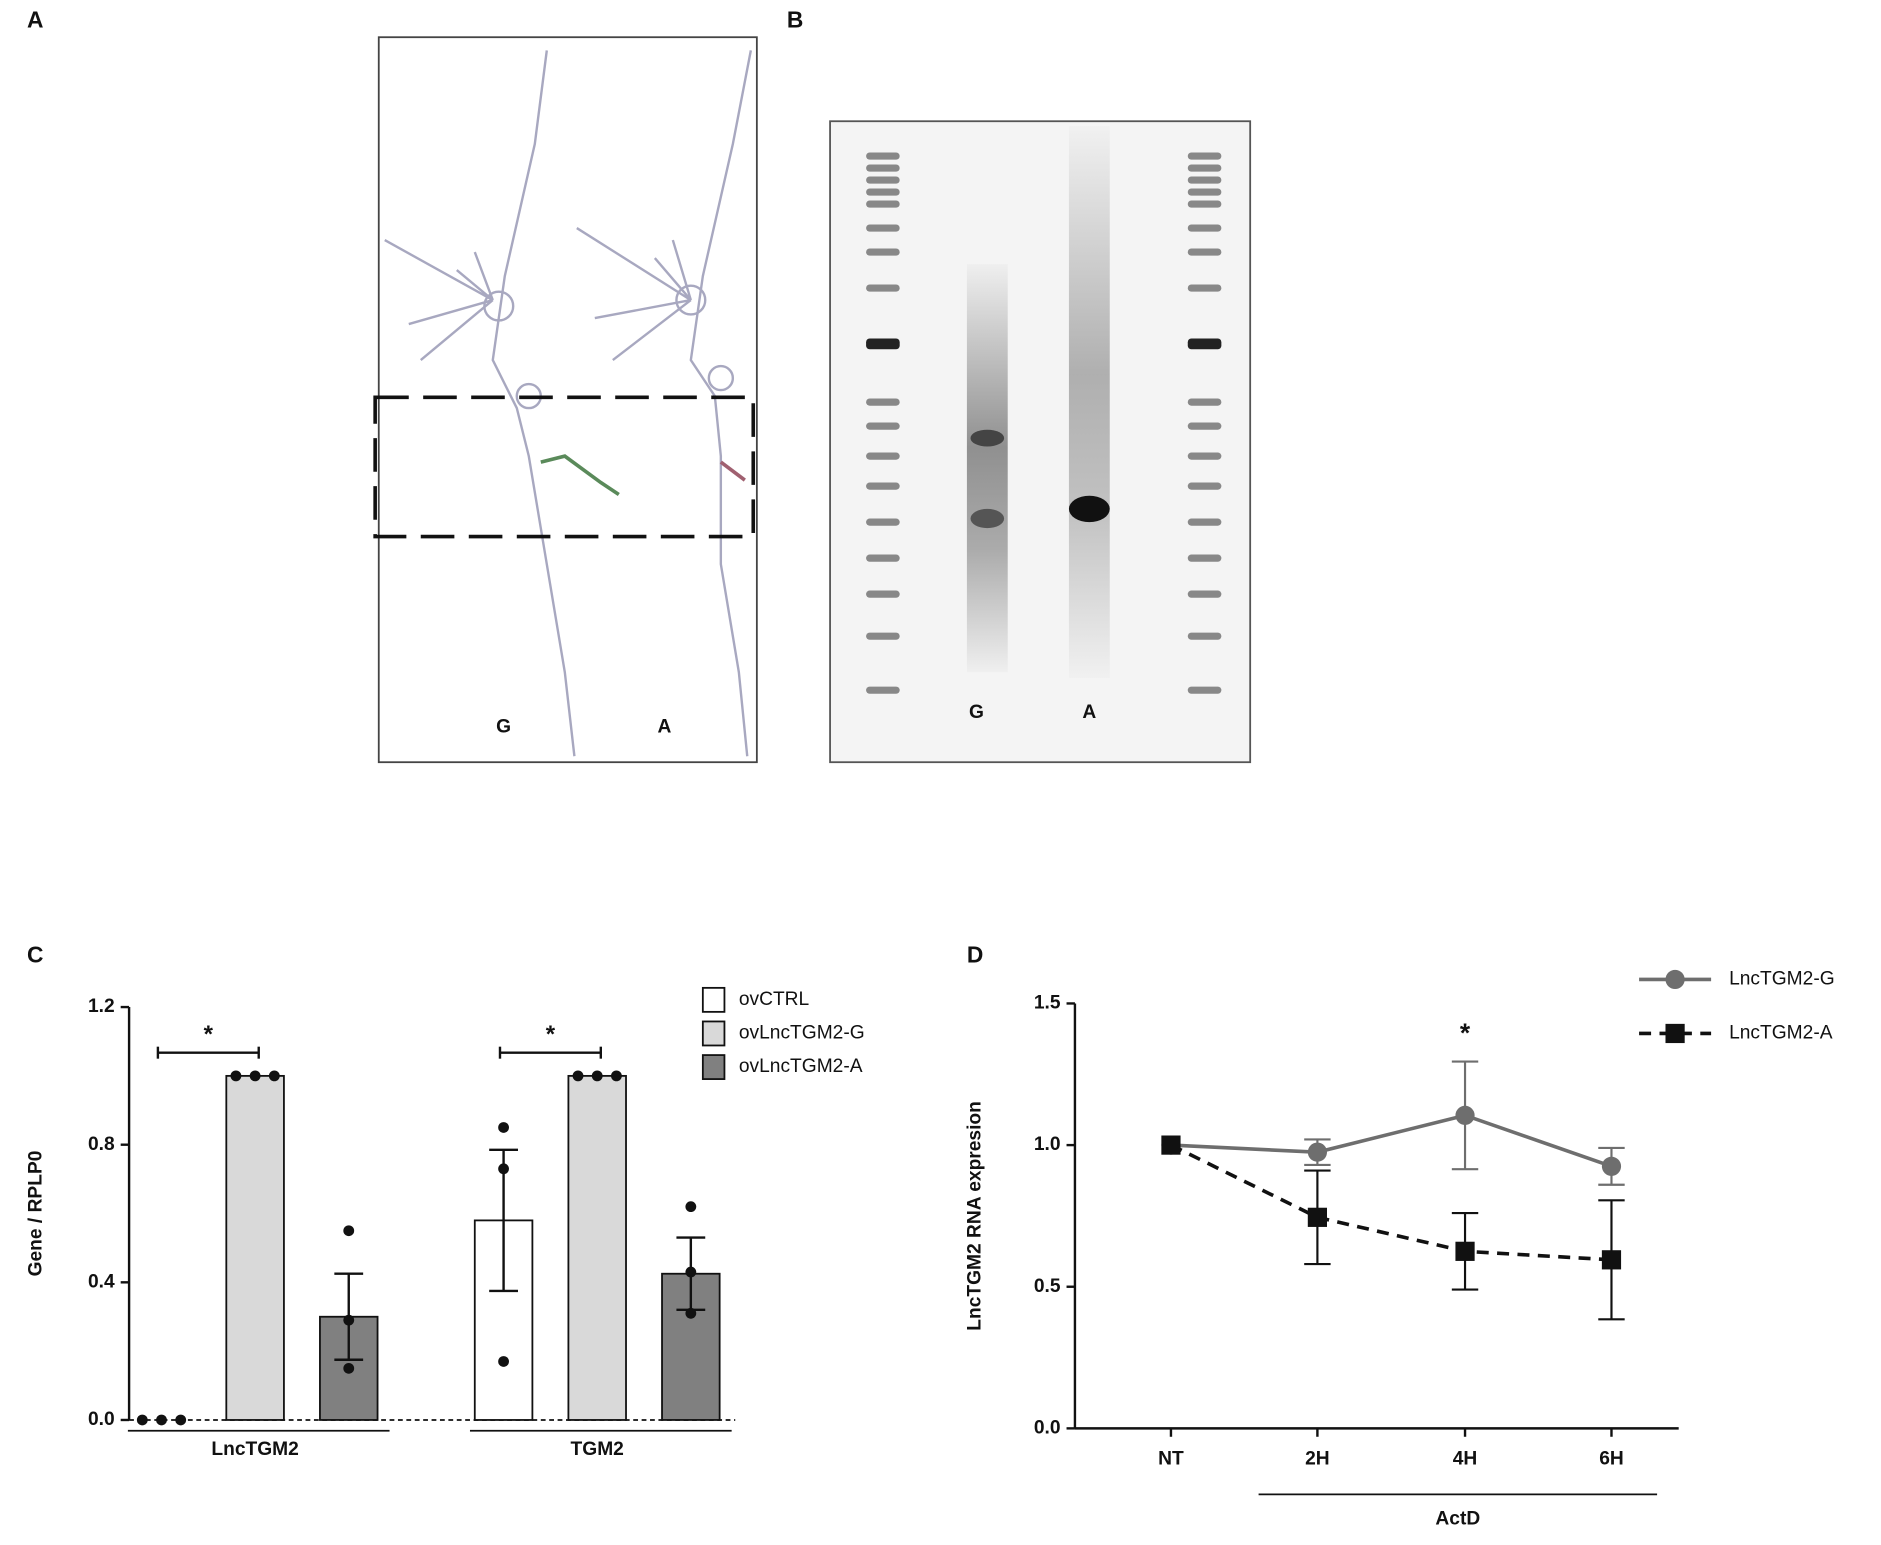  What do you see at coordinates (1040, 442) in the screenshot?
I see `gel-image` at bounding box center [1040, 442].